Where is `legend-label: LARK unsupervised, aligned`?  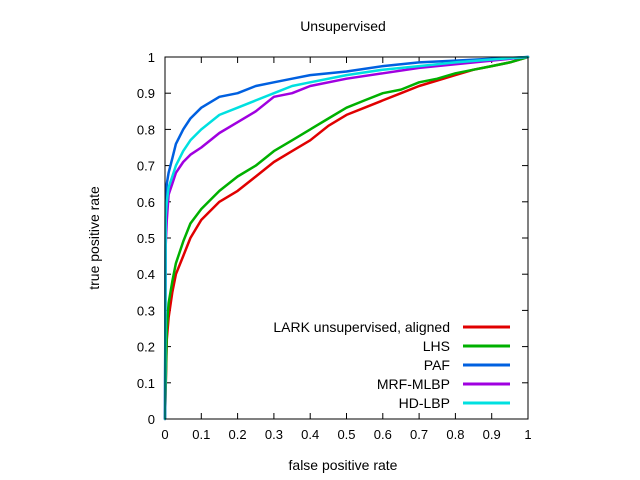
legend-label: LARK unsupervised, aligned is located at coordinates (361, 327).